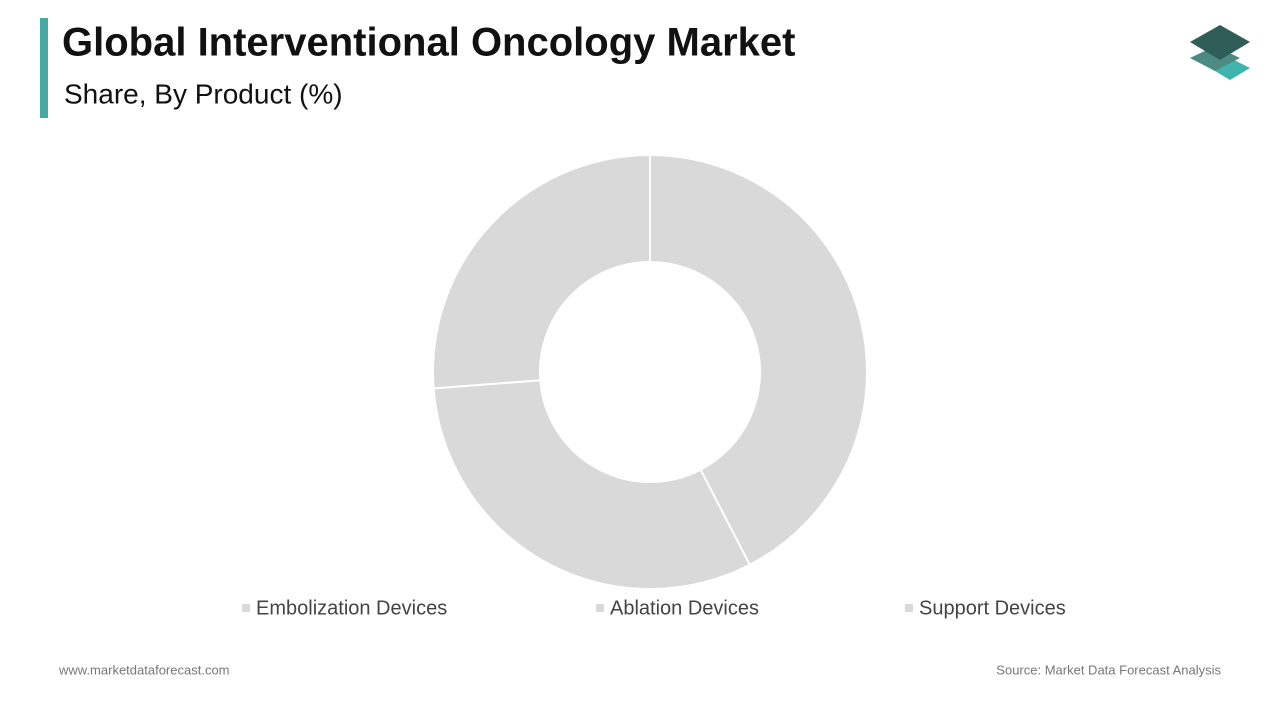 The image size is (1280, 725). Describe the element at coordinates (684, 608) in the screenshot. I see `legend-label: Ablation Devices` at that location.